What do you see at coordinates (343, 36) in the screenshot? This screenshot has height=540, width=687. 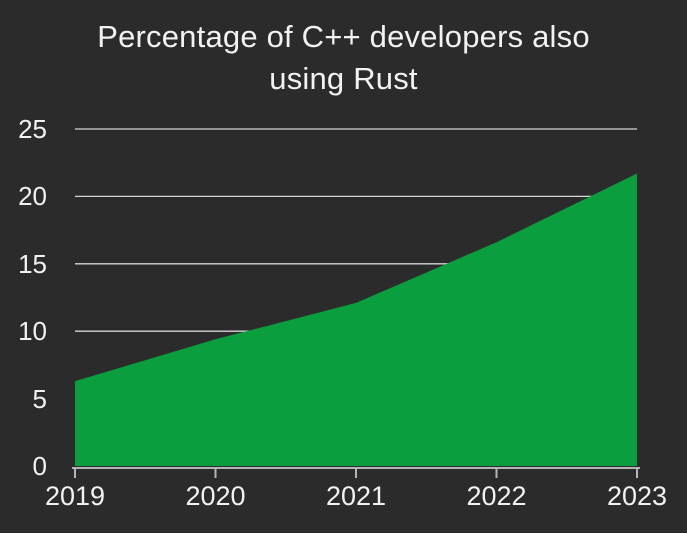 I see `chart-title-line1: Percentage of C++ developers also` at bounding box center [343, 36].